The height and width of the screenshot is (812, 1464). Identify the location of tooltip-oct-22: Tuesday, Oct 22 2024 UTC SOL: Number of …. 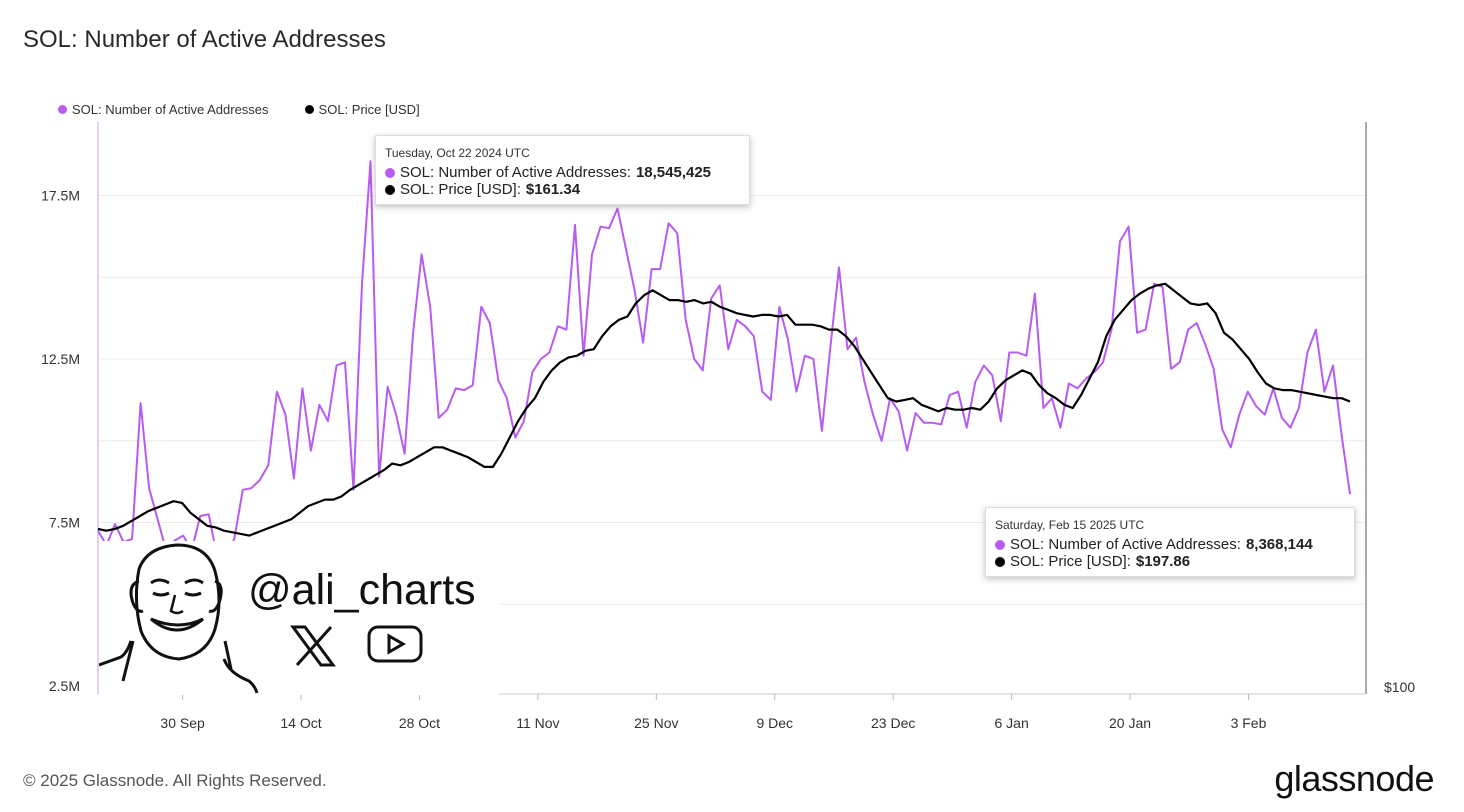
(562, 170).